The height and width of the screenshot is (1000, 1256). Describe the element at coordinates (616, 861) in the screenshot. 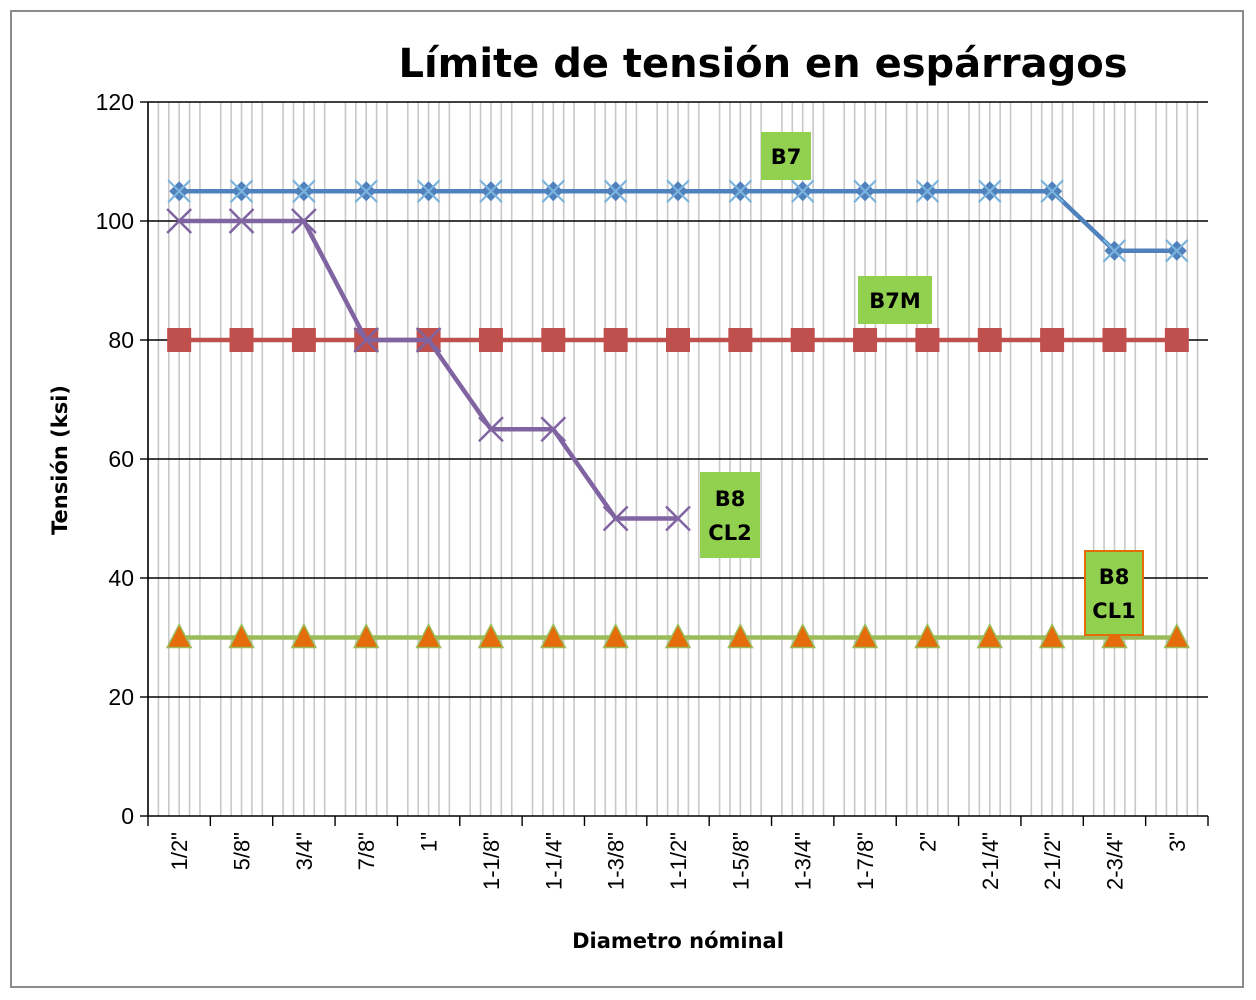

I see `x-tick-label: 1-3/8"` at that location.